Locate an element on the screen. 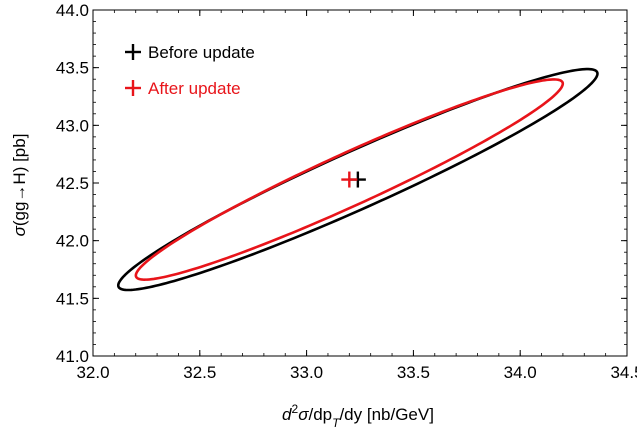  y-tick-label: 43.0 is located at coordinates (72, 125).